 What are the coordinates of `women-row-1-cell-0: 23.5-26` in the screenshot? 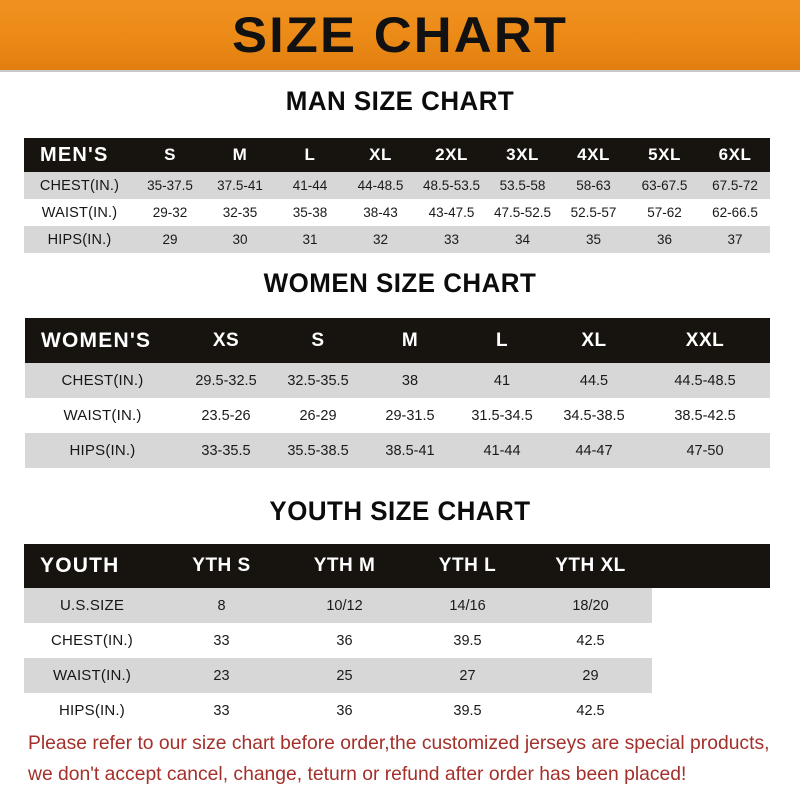 It's located at (226, 415).